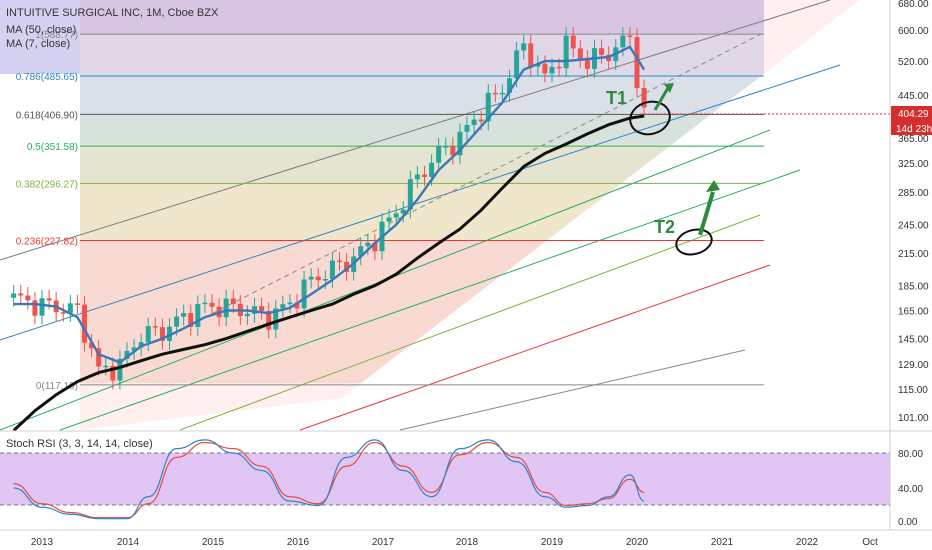  What do you see at coordinates (913, 287) in the screenshot?
I see `price-tick: 185.00` at bounding box center [913, 287].